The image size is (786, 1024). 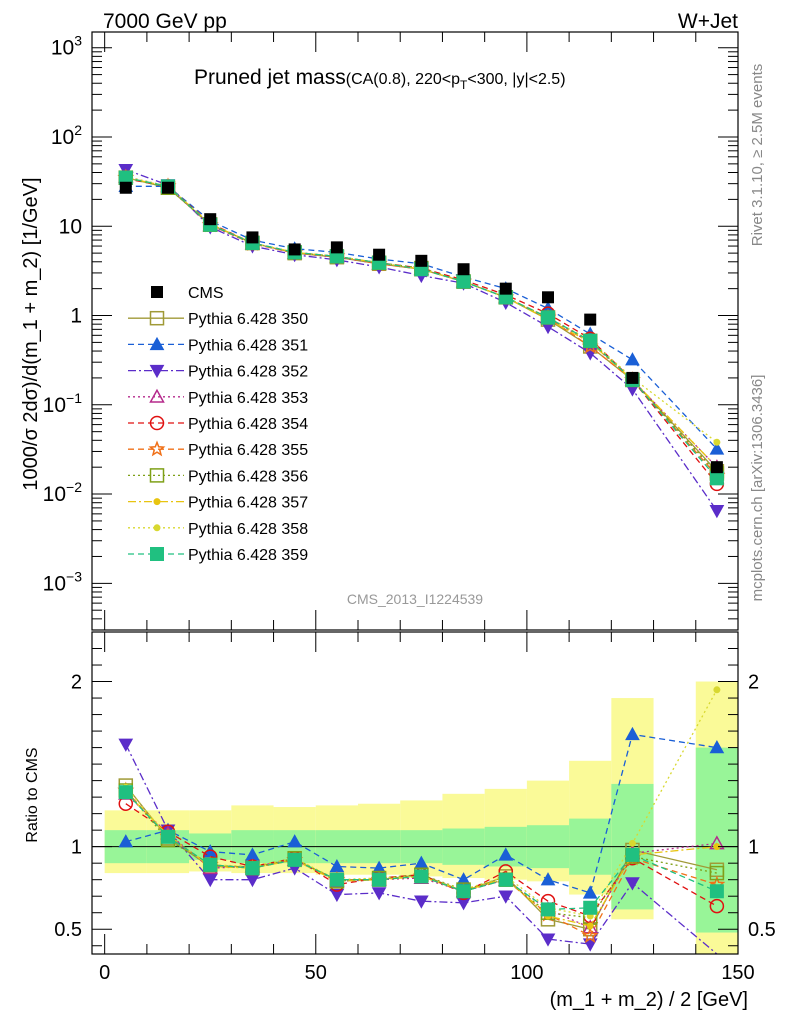 I want to click on legend-entry-350: Pythia 6.428 350, so click(x=218, y=319).